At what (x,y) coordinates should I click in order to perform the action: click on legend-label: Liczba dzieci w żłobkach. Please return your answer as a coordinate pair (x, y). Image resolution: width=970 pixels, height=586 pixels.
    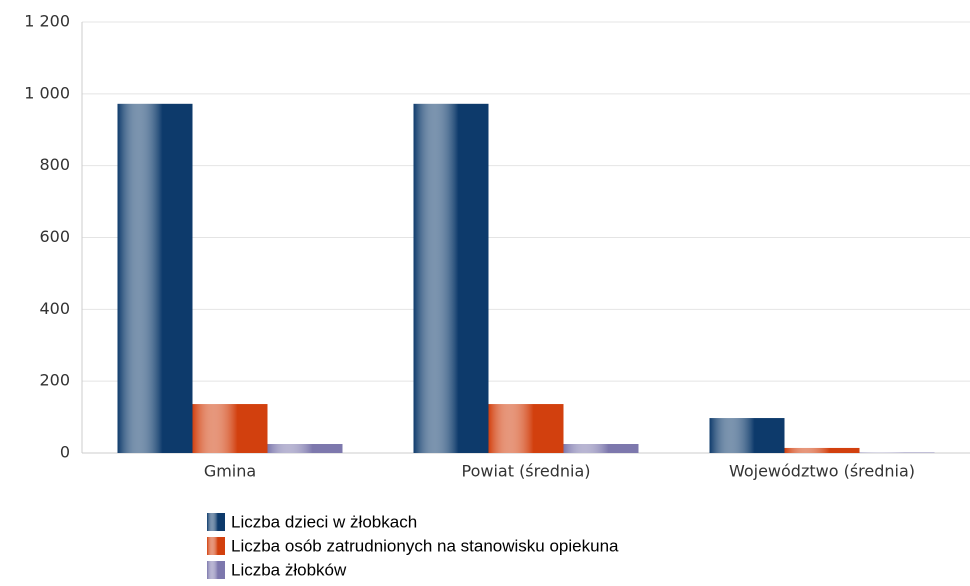
    Looking at the image, I should click on (324, 521).